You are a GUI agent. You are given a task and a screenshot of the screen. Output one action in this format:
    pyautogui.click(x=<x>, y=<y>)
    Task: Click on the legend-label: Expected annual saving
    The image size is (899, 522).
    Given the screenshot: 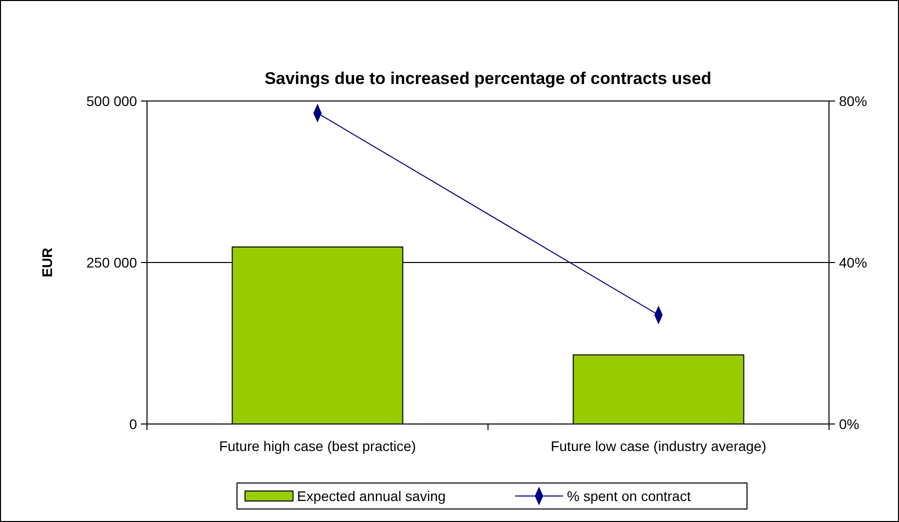 What is the action you would take?
    pyautogui.click(x=371, y=496)
    